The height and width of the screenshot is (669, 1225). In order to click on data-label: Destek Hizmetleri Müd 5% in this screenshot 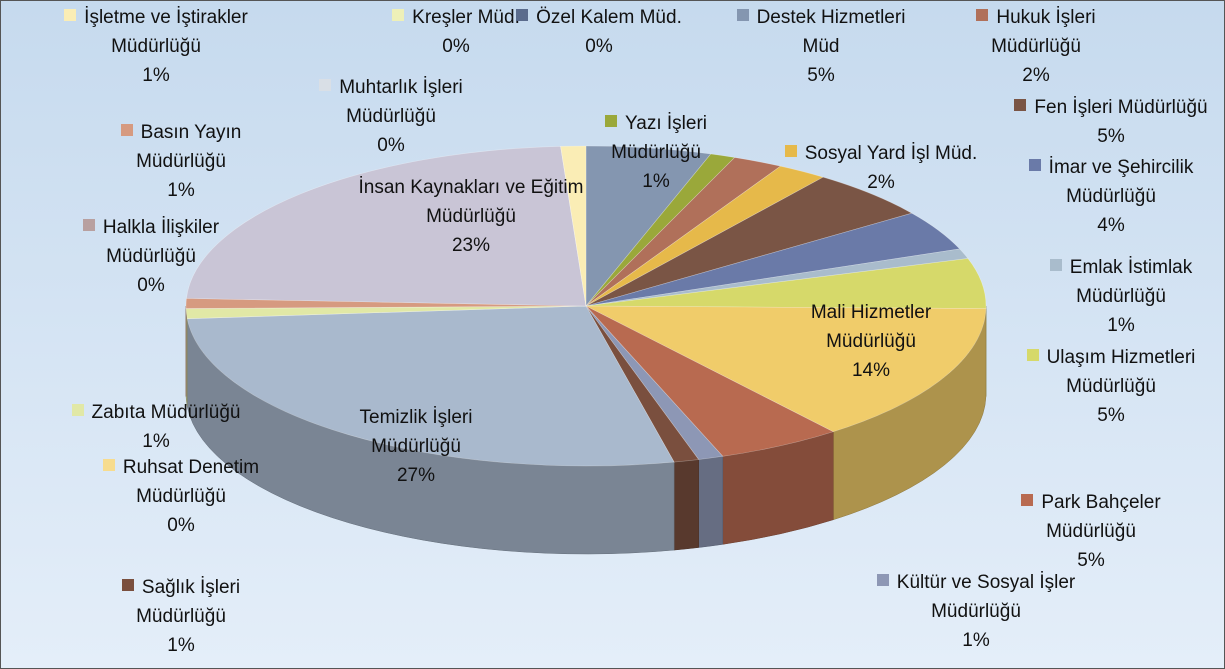, I will do `click(821, 46)`.